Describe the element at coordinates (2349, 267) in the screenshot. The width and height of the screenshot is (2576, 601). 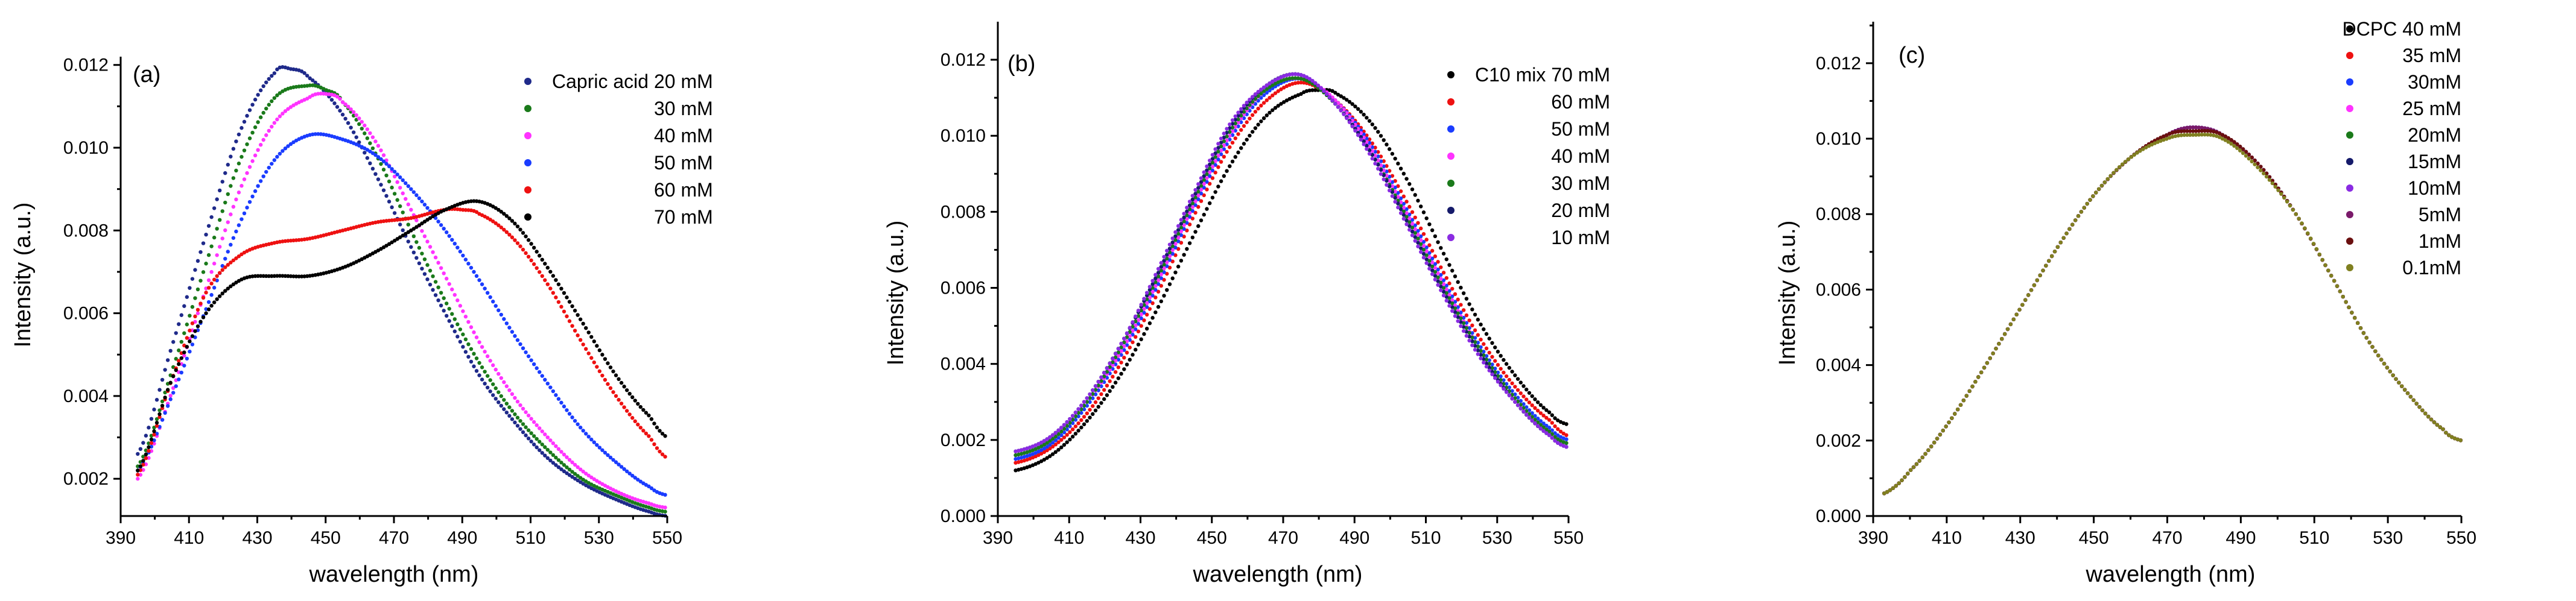
I see `panel-c-legend-marker` at that location.